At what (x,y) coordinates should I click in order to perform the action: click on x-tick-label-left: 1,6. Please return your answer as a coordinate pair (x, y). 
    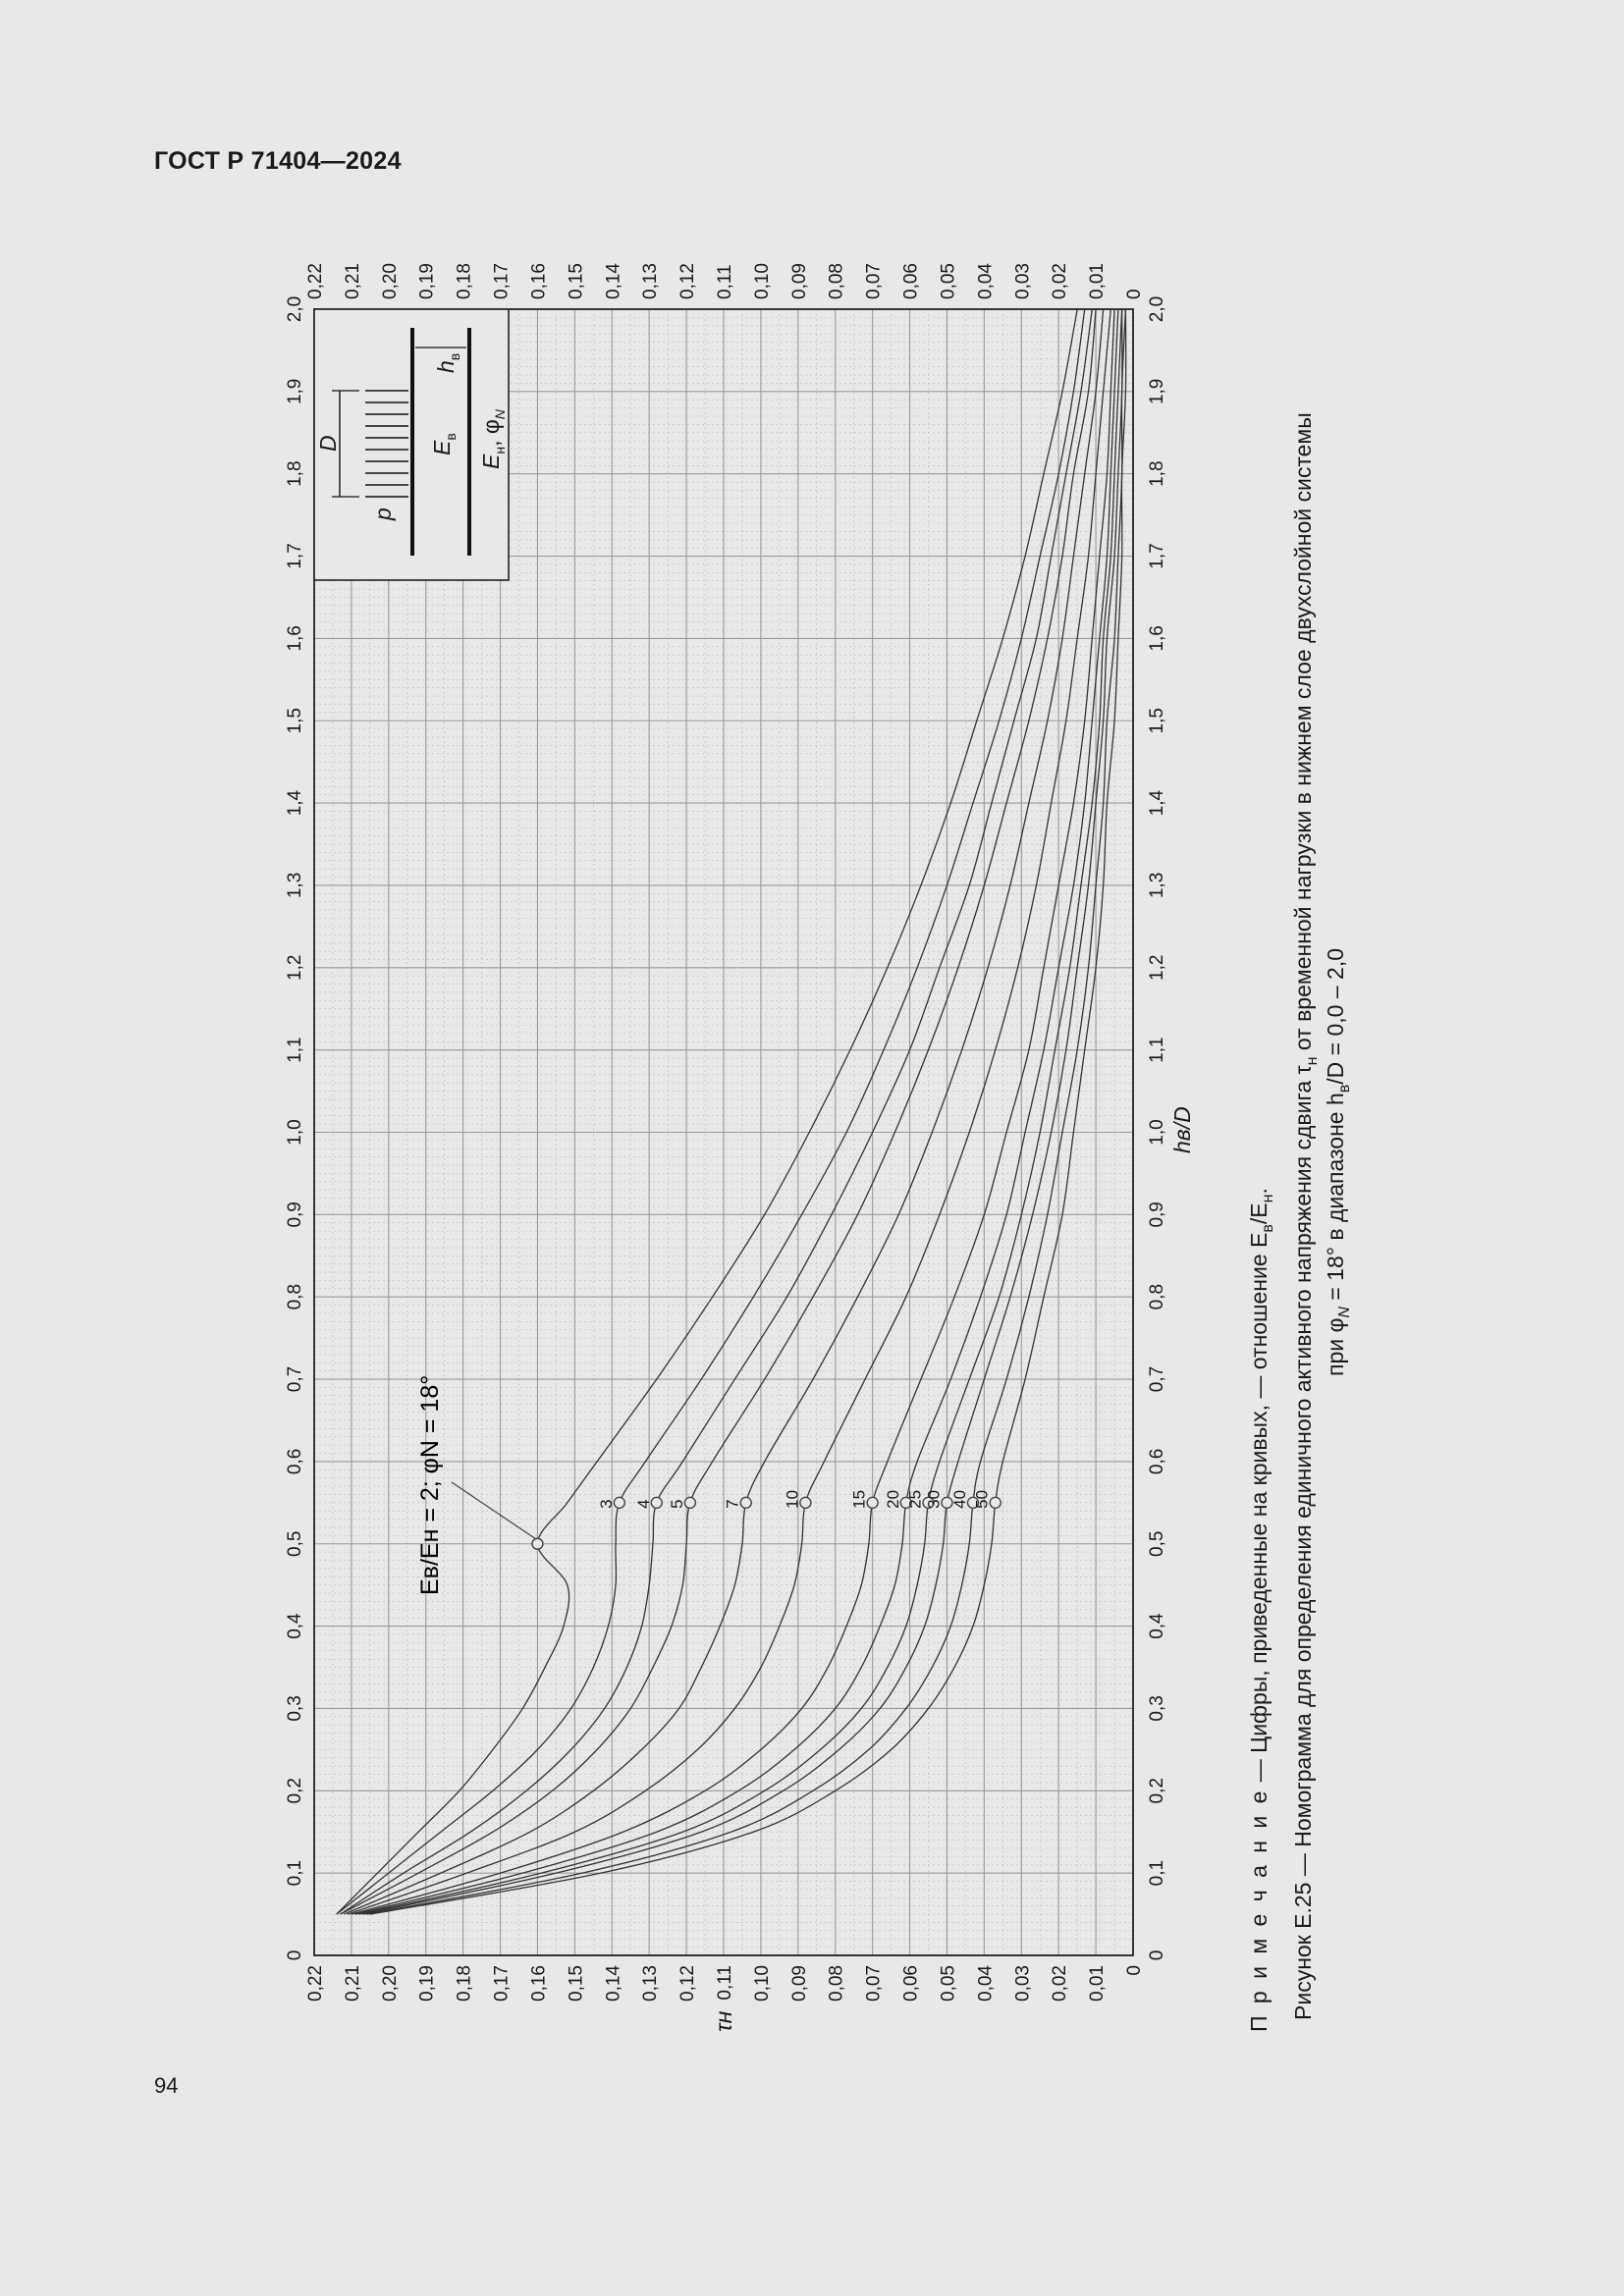
    Looking at the image, I should click on (295, 638).